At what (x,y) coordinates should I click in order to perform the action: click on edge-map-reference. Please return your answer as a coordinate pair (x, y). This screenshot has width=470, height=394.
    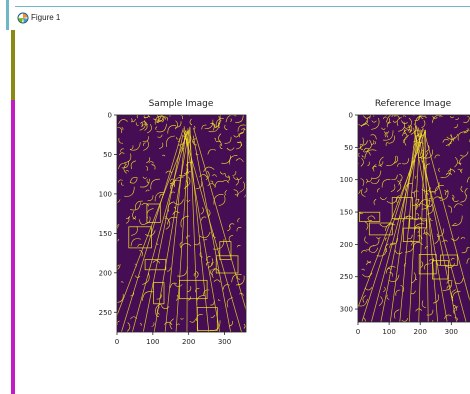
    Looking at the image, I should click on (414, 218).